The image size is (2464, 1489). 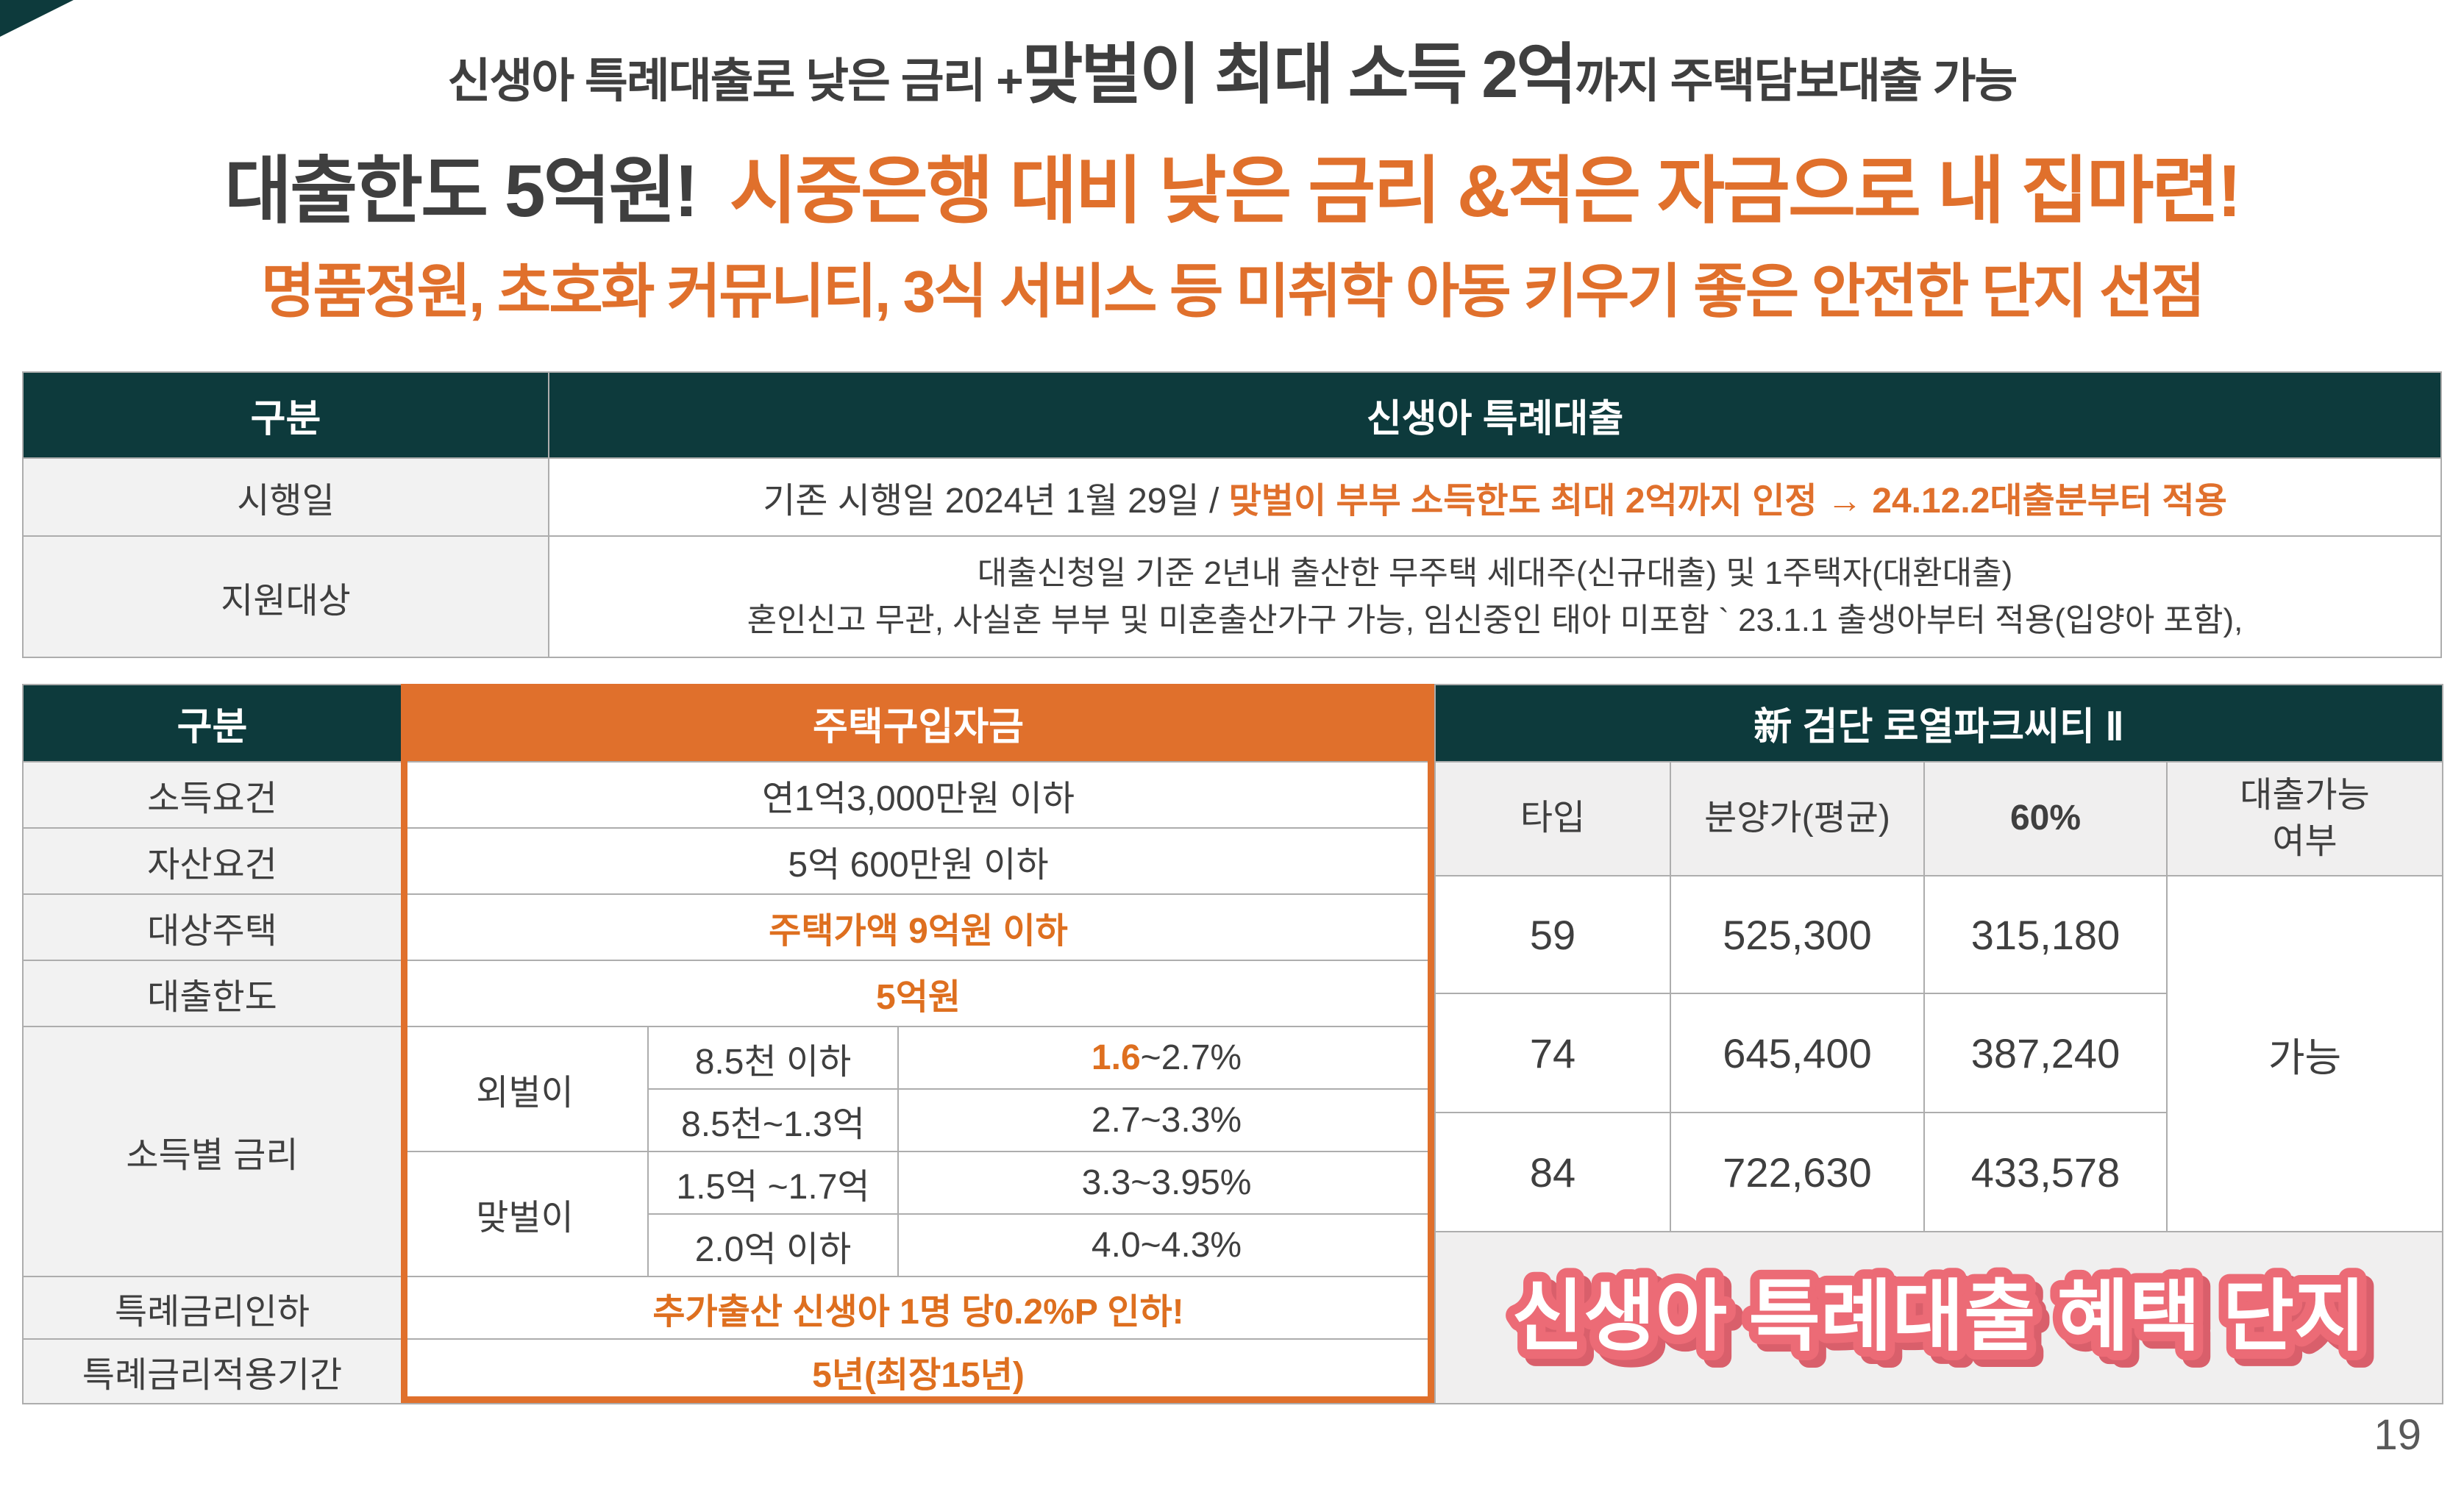 I want to click on page-number: 19, so click(x=2397, y=1435).